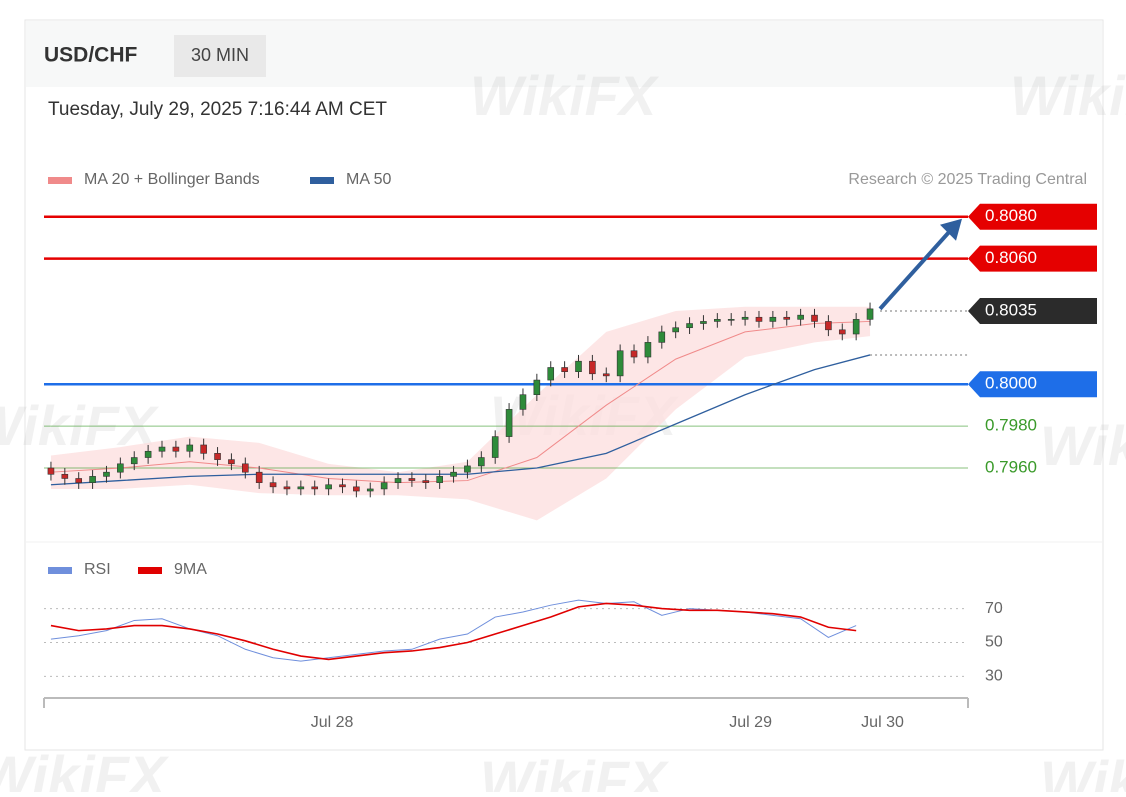 This screenshot has width=1126, height=797. Describe the element at coordinates (91, 55) in the screenshot. I see `symbol: USD/CHF` at that location.